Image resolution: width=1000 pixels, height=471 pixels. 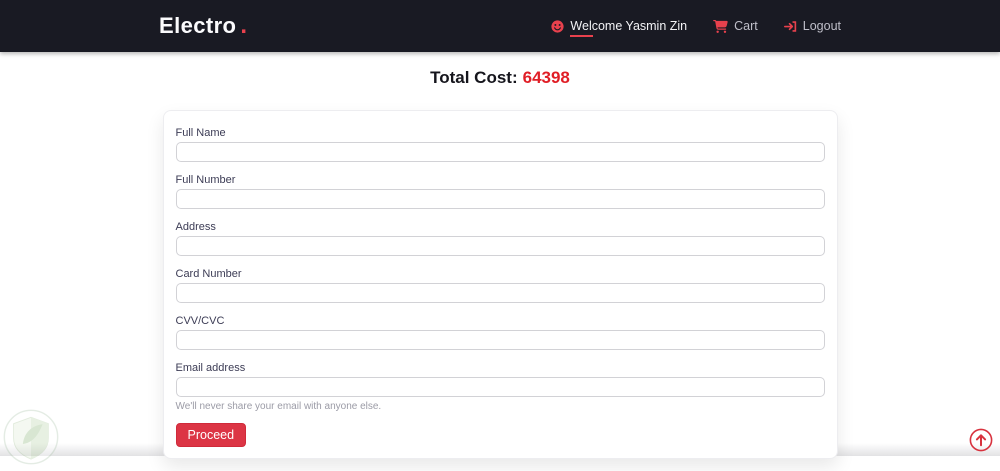 What do you see at coordinates (474, 77) in the screenshot?
I see `total-cost-label: Total Cost:` at bounding box center [474, 77].